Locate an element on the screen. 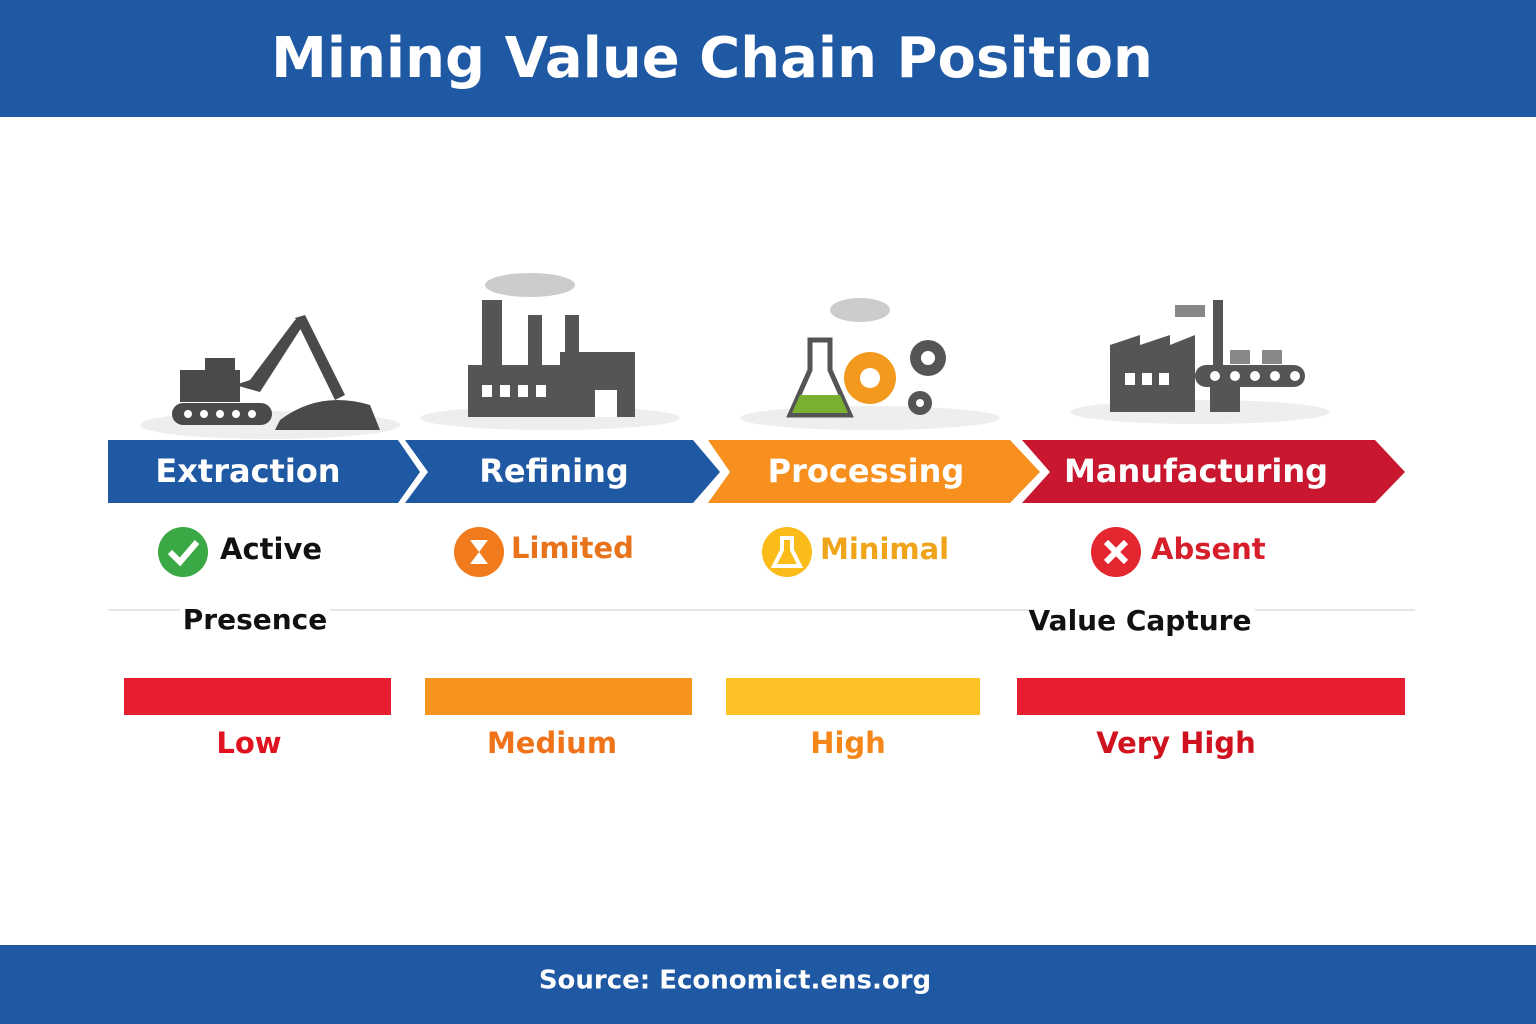 This screenshot has width=1536, height=1024. refinery-icon is located at coordinates (550, 351).